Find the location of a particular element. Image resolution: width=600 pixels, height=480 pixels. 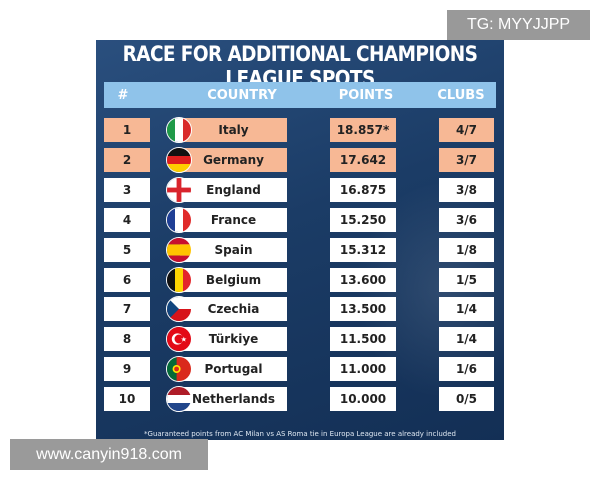

header-num: # is located at coordinates (123, 95).